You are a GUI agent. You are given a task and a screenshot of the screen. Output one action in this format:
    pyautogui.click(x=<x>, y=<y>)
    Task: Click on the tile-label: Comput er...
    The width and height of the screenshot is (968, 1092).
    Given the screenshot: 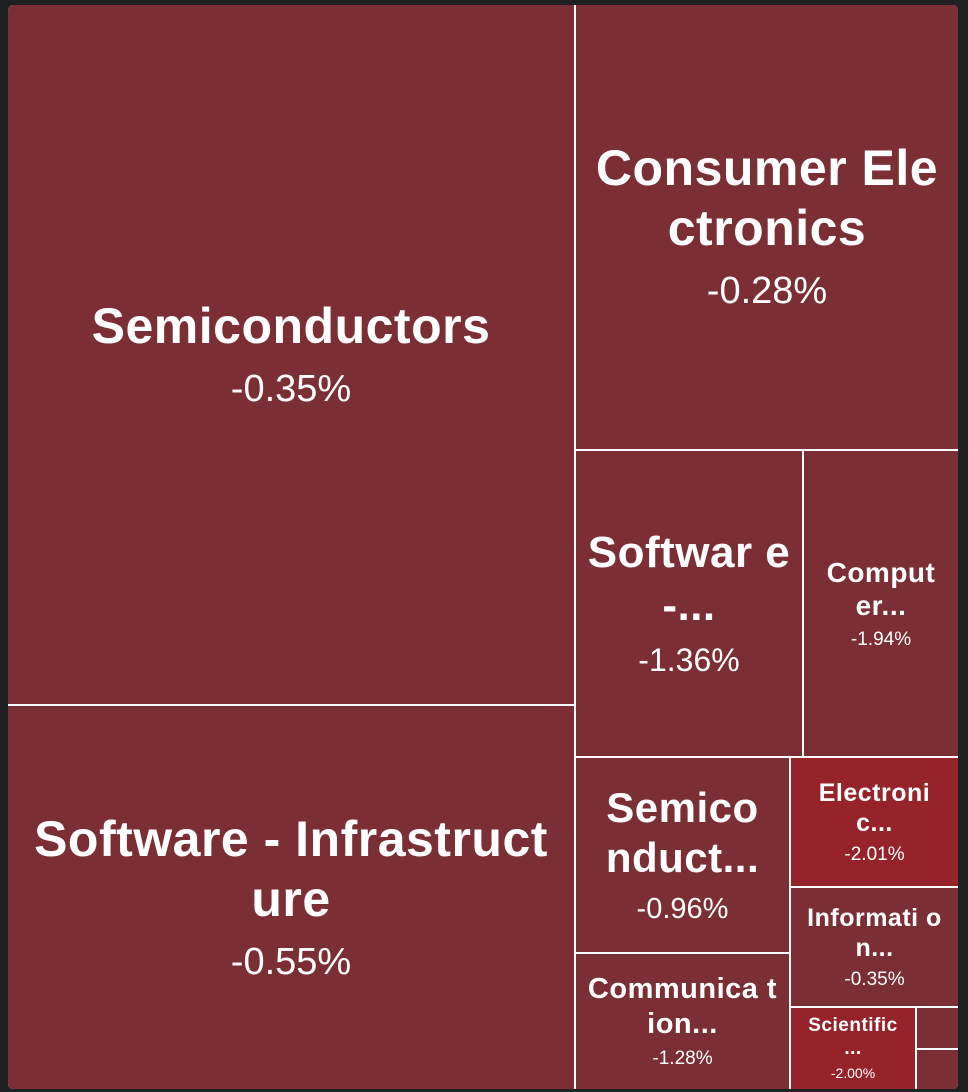 What is the action you would take?
    pyautogui.click(x=881, y=589)
    